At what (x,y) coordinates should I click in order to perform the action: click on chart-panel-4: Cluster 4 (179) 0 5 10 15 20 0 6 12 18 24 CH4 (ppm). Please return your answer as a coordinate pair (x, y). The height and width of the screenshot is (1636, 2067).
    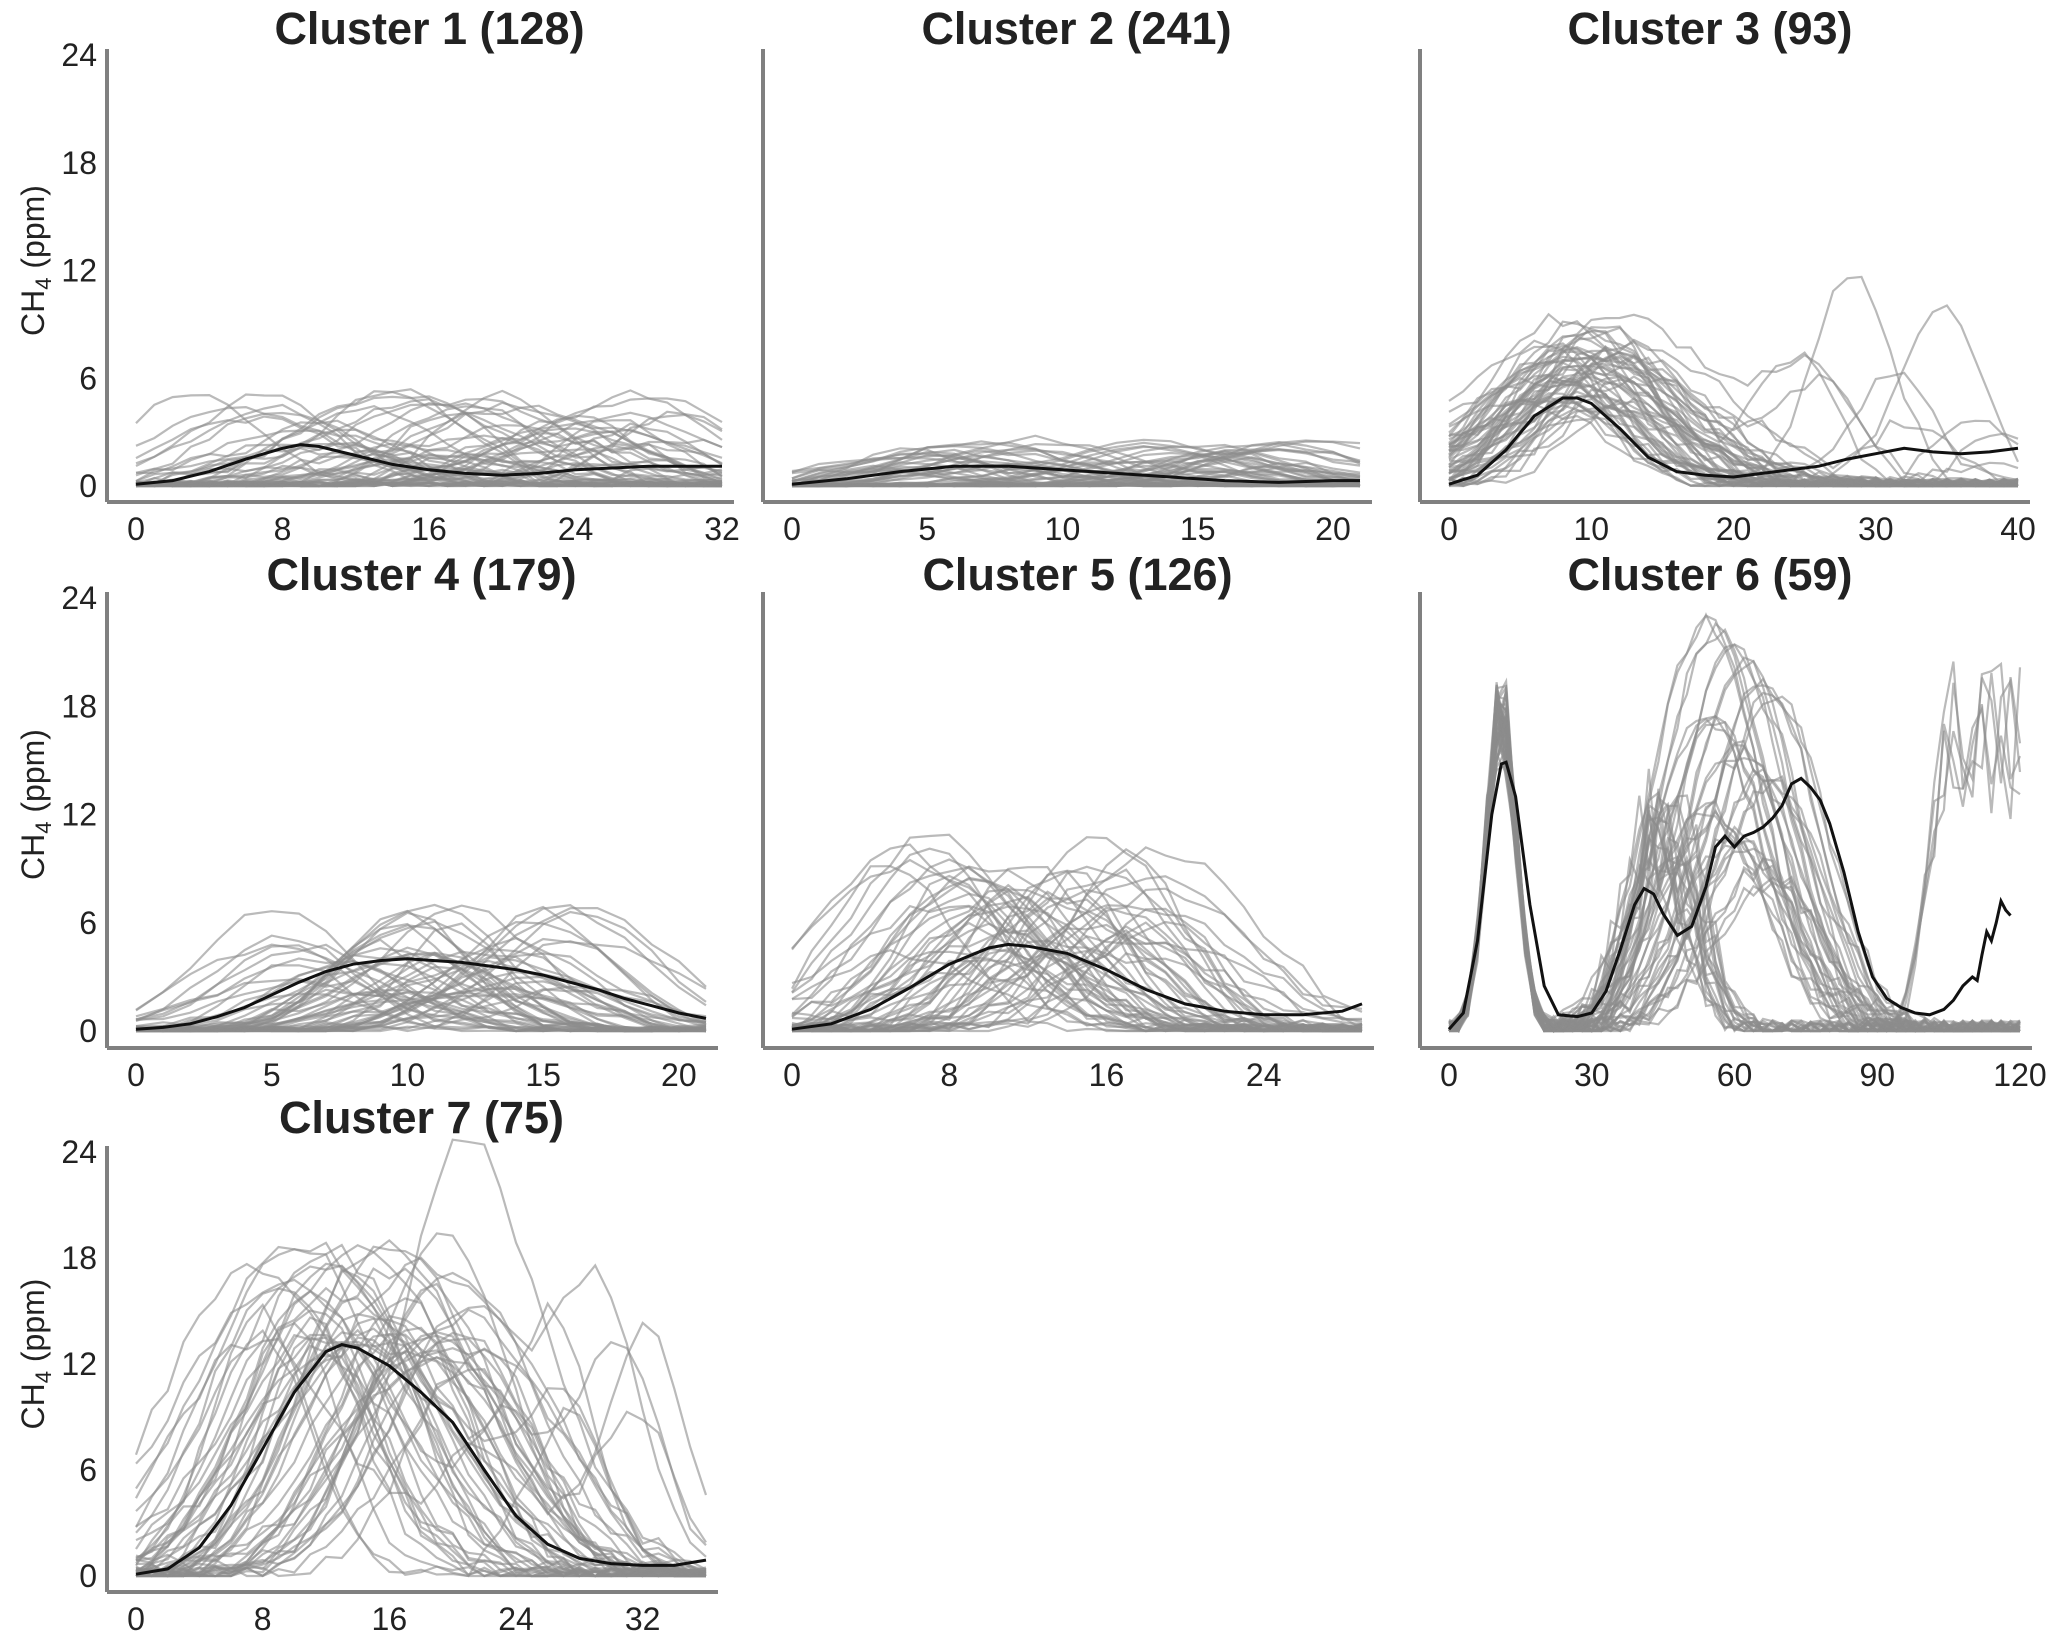
    Looking at the image, I should click on (366, 821).